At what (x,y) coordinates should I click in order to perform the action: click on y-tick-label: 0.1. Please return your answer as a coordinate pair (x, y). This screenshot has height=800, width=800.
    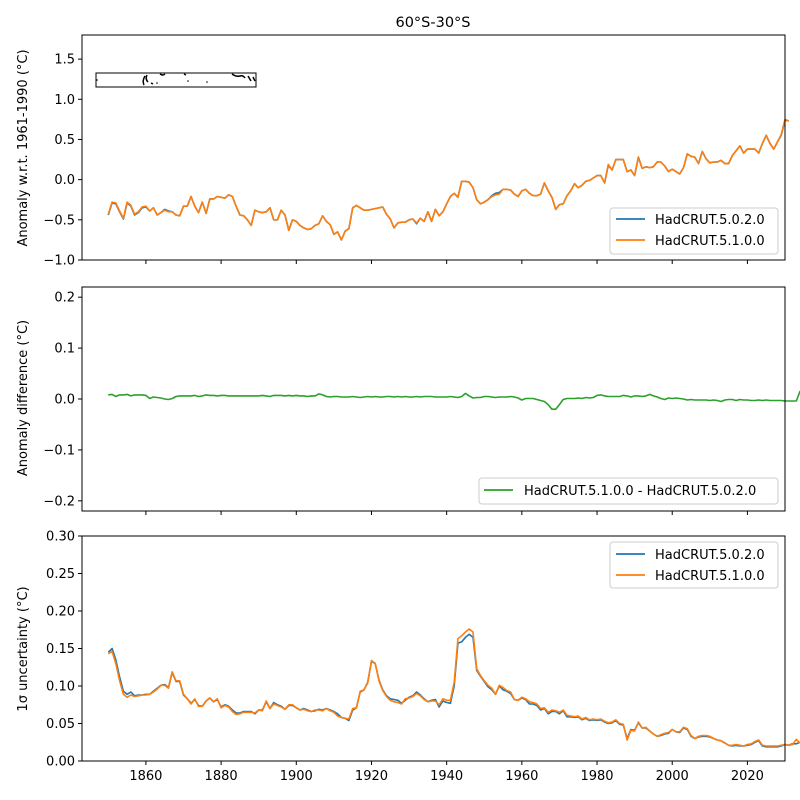
    Looking at the image, I should click on (64, 349).